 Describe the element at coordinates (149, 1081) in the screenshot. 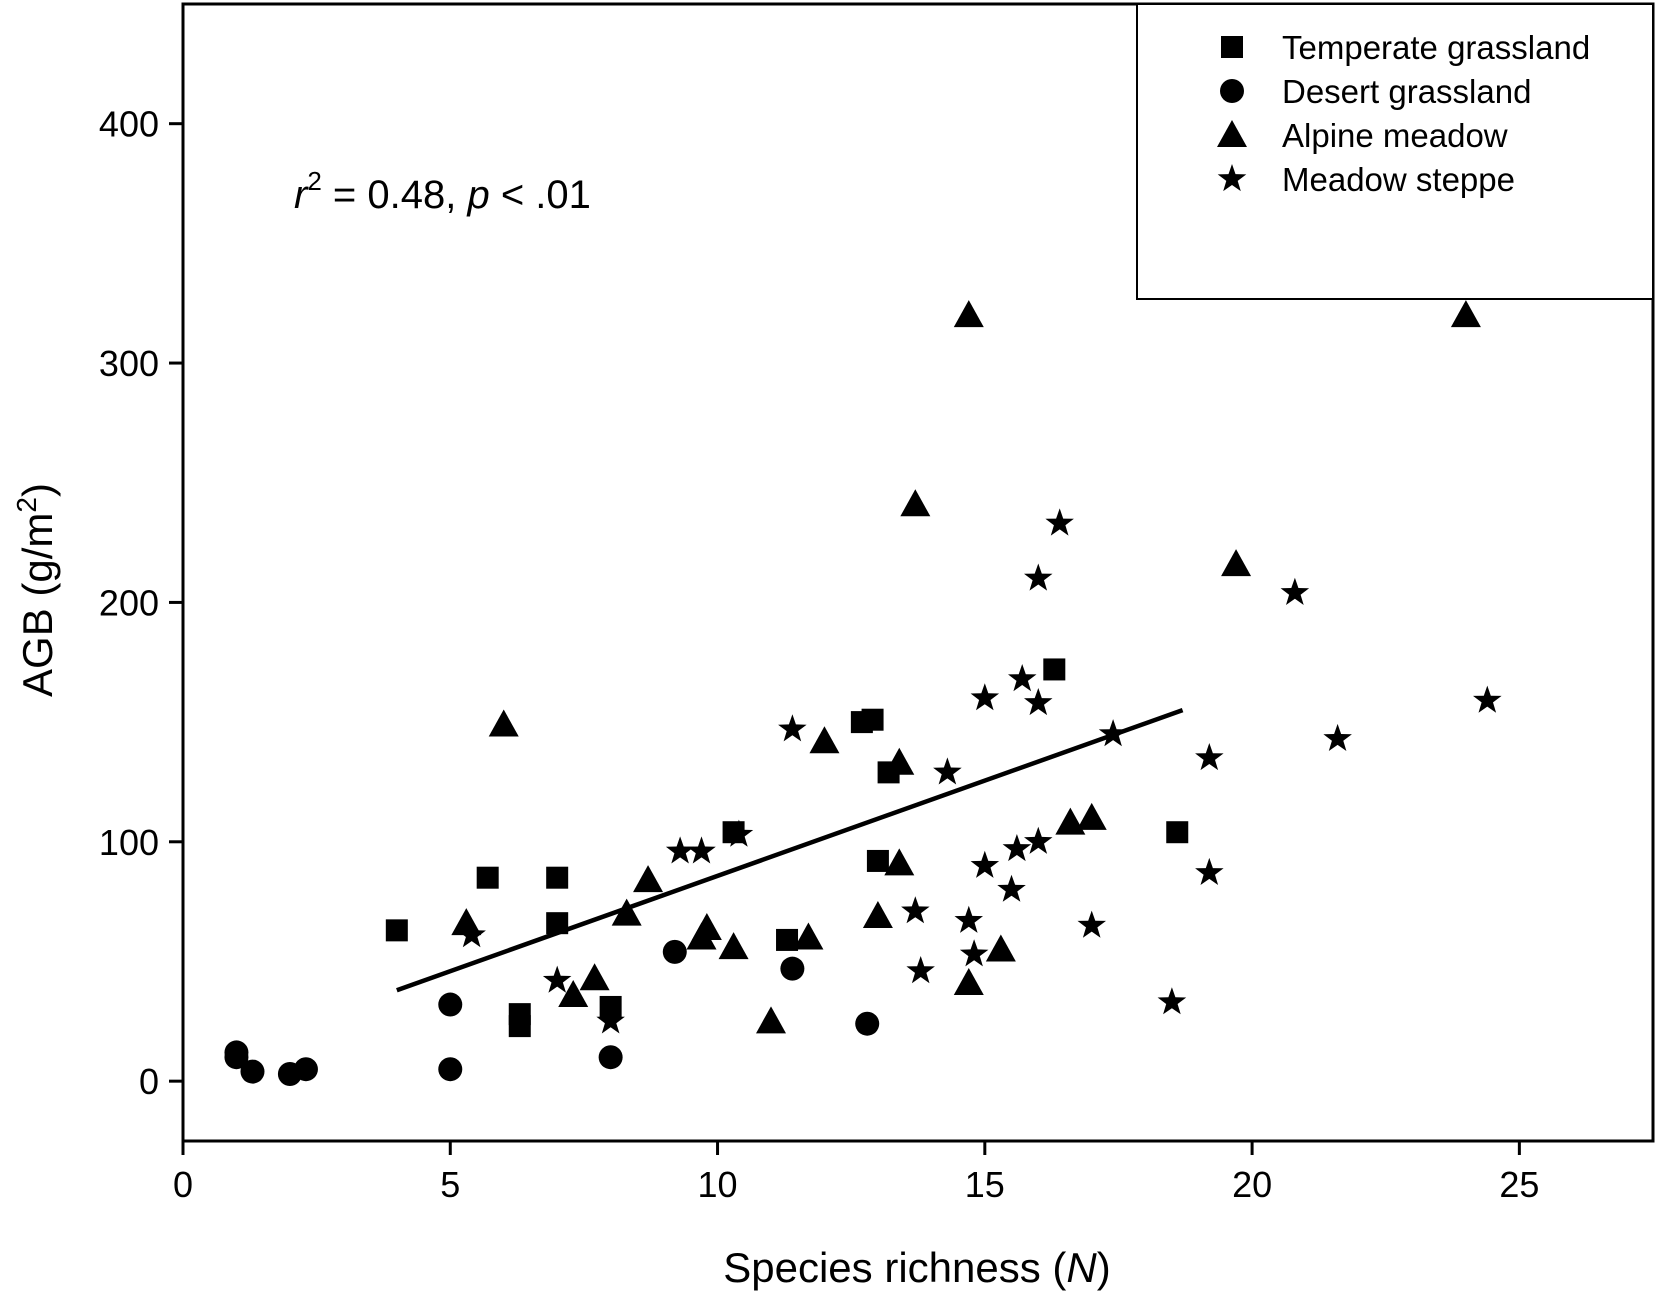

I see `y-tick-label: 0` at that location.